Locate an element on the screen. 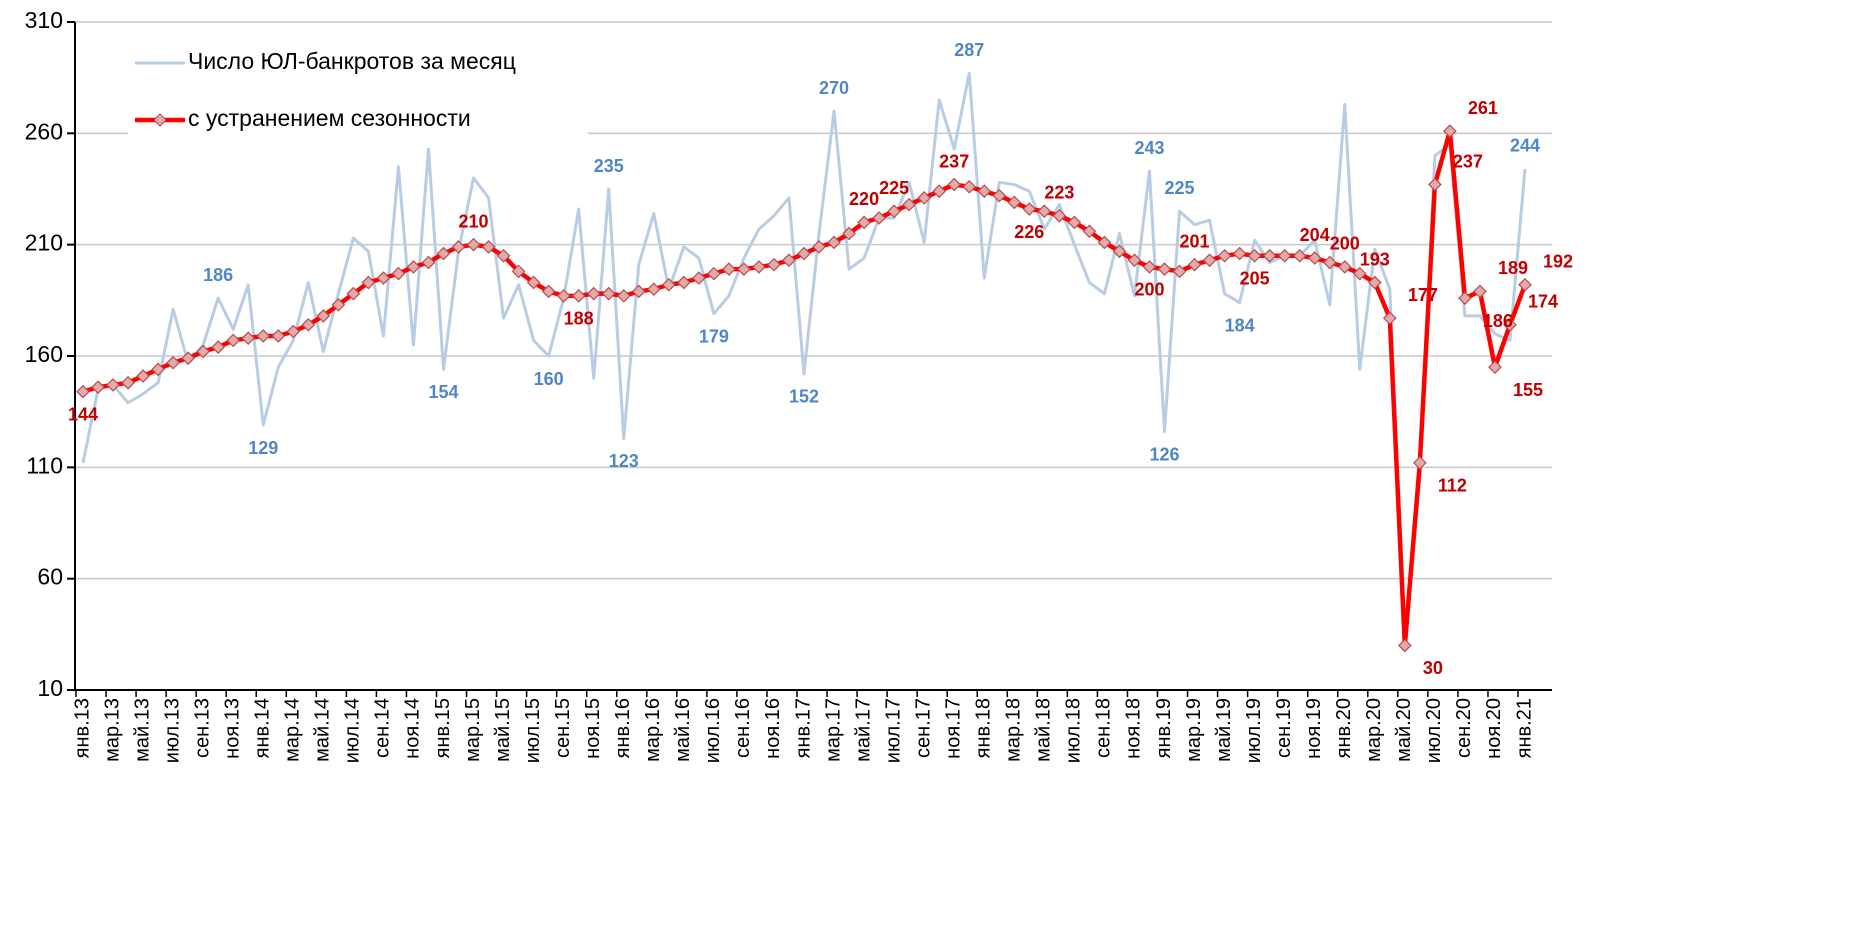 The image size is (1854, 937). legend-label: с устранением сезонности is located at coordinates (329, 118).